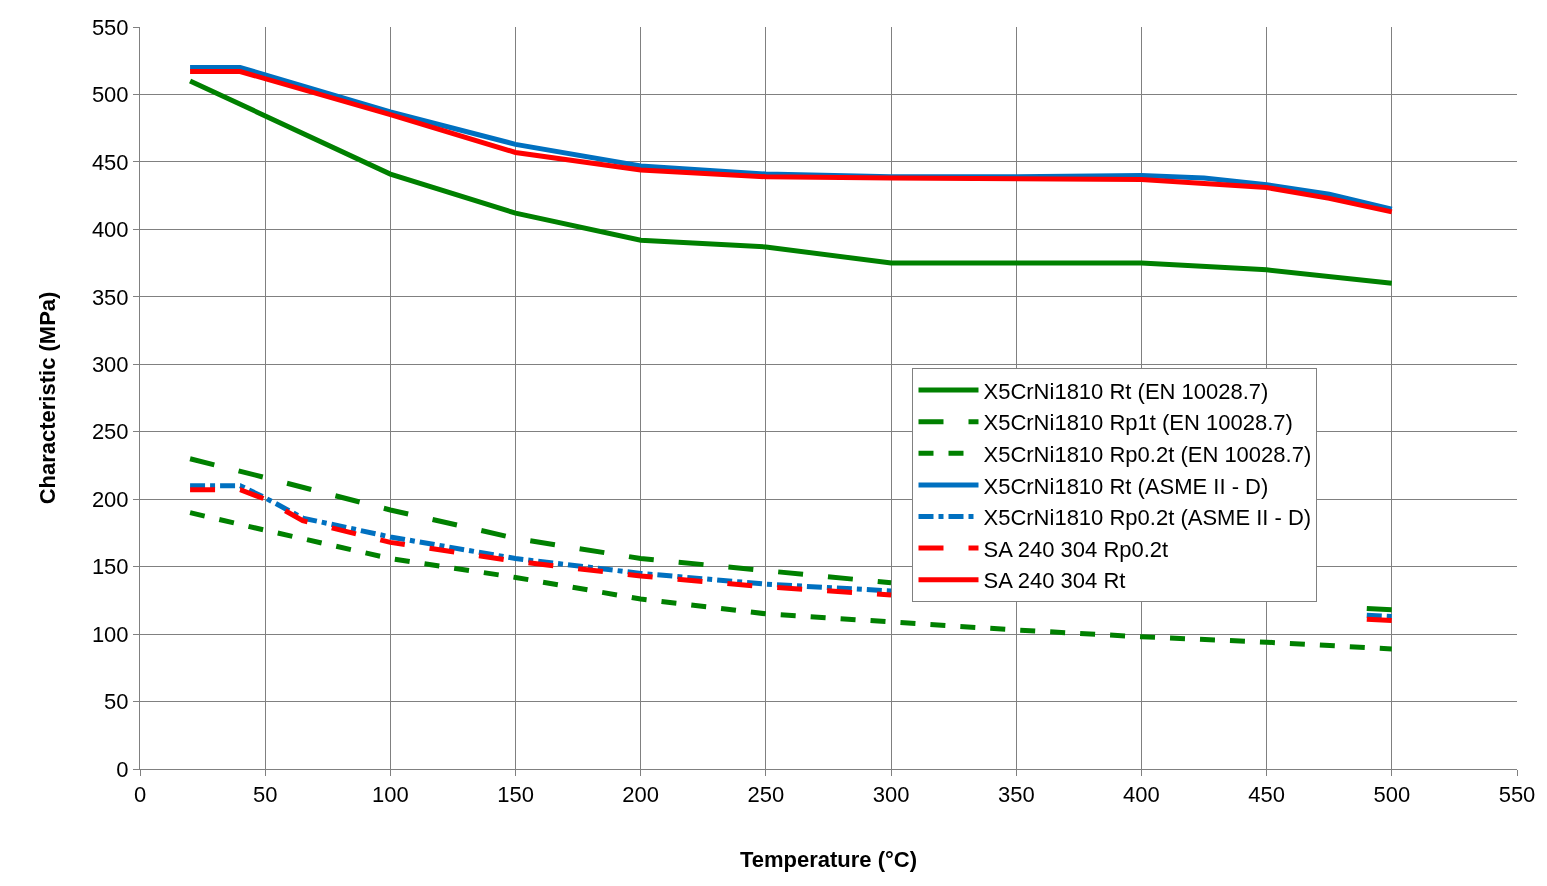  I want to click on x-tick-label: 500, so click(1392, 795).